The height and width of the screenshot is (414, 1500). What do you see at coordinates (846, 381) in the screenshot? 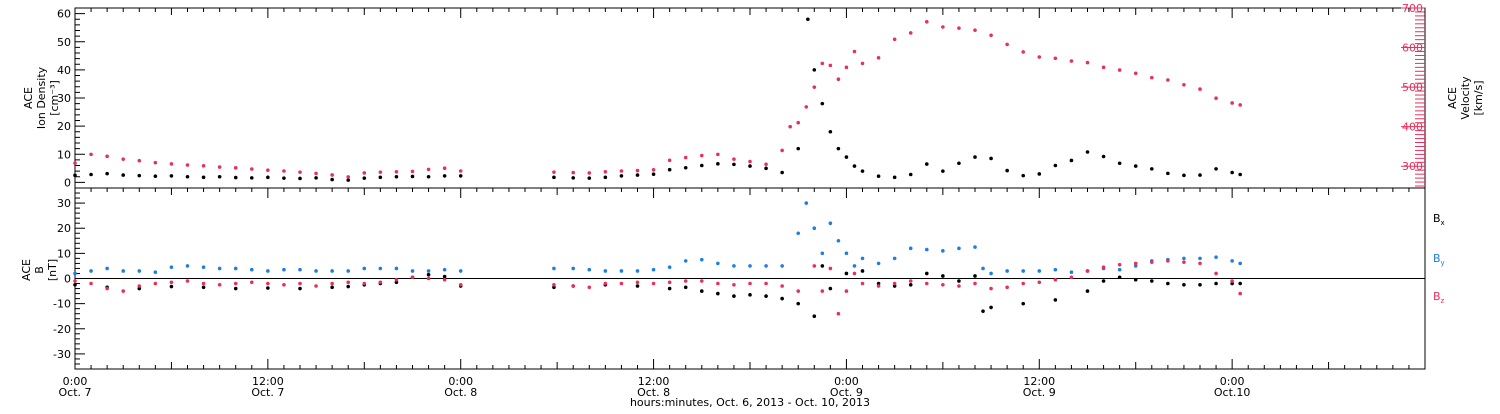
I see `x-tick-label-time: 0:00` at bounding box center [846, 381].